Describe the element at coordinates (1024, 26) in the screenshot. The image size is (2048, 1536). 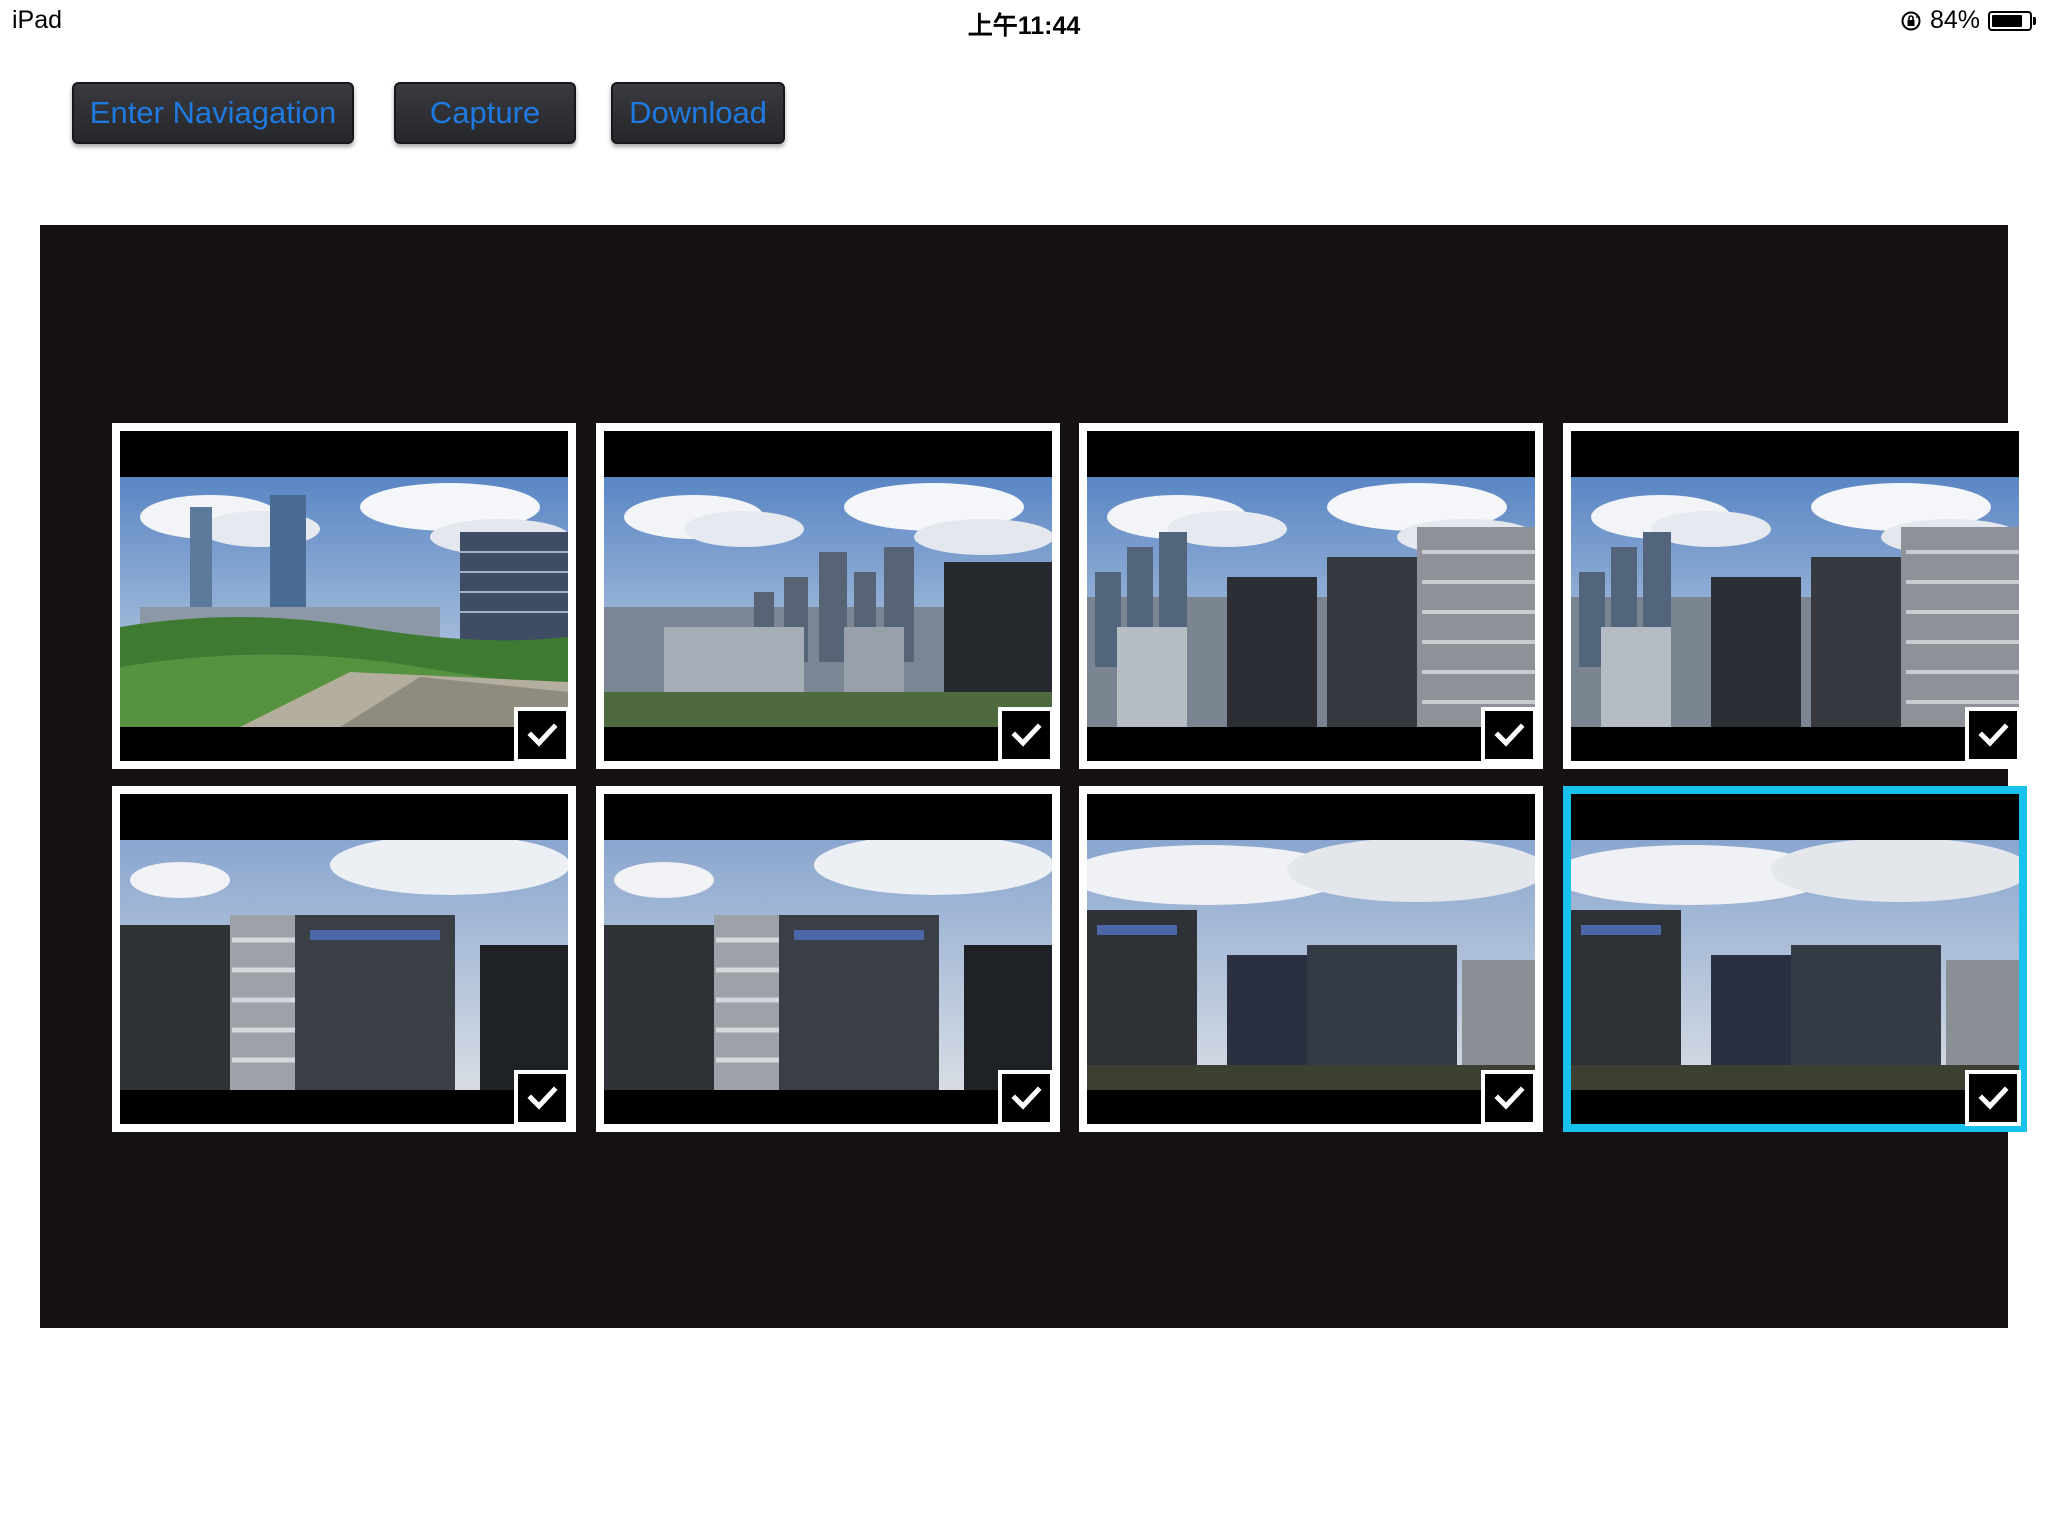
I see `clock: 上午11:44` at that location.